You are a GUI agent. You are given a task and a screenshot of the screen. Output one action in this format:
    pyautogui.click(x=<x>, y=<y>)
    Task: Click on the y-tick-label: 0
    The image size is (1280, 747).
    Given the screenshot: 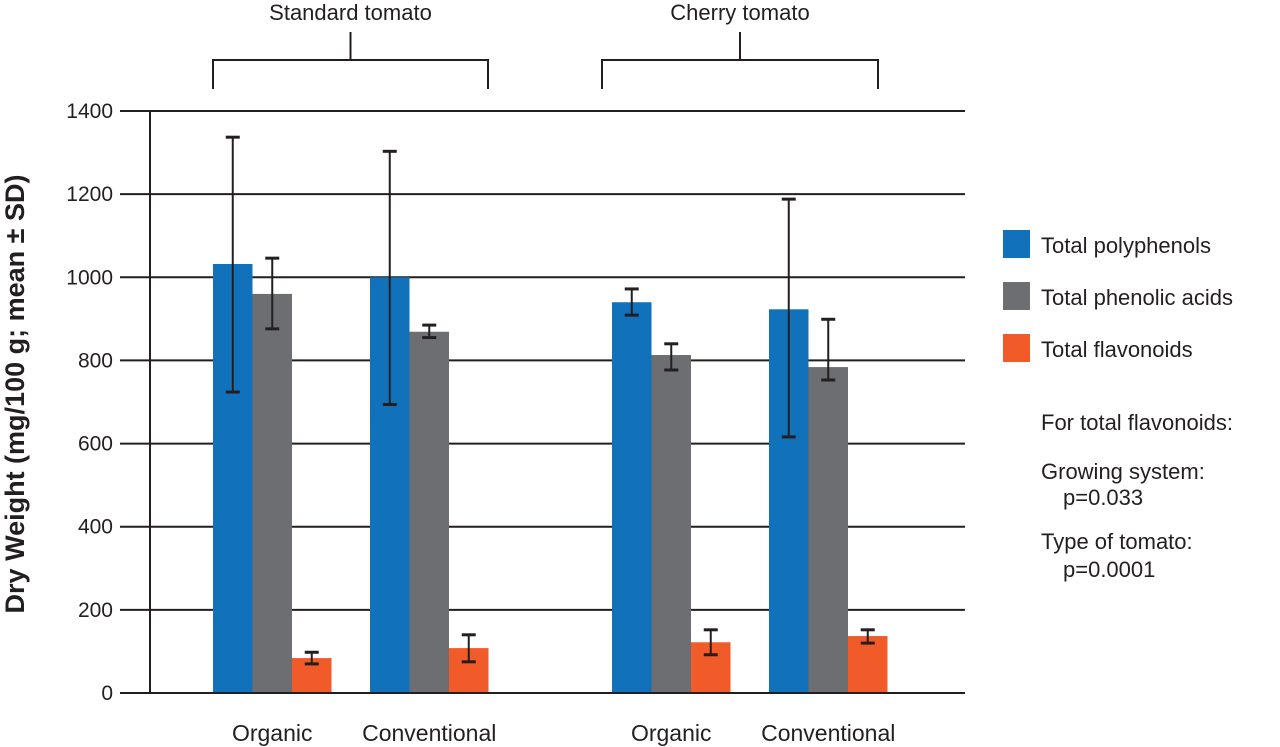 What is the action you would take?
    pyautogui.click(x=107, y=693)
    